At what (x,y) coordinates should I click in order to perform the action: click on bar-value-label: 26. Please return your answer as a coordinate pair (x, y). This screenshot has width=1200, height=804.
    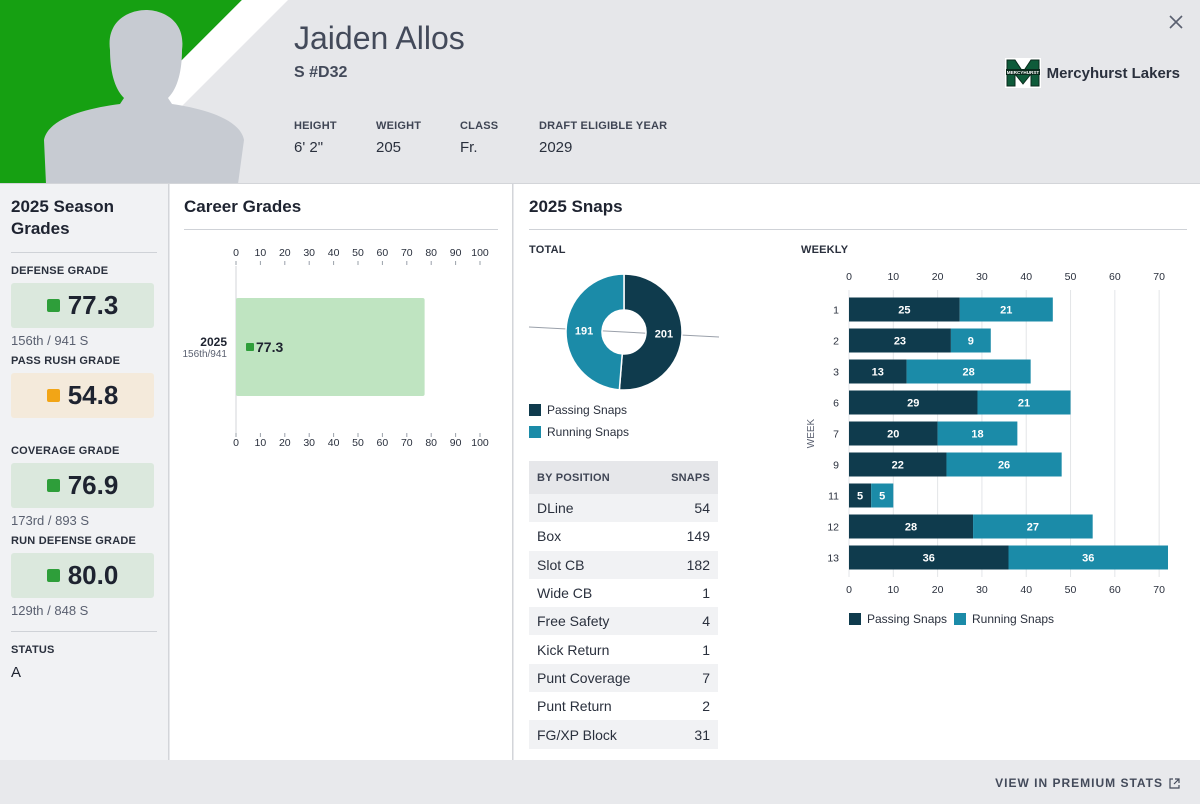
    Looking at the image, I should click on (1004, 466).